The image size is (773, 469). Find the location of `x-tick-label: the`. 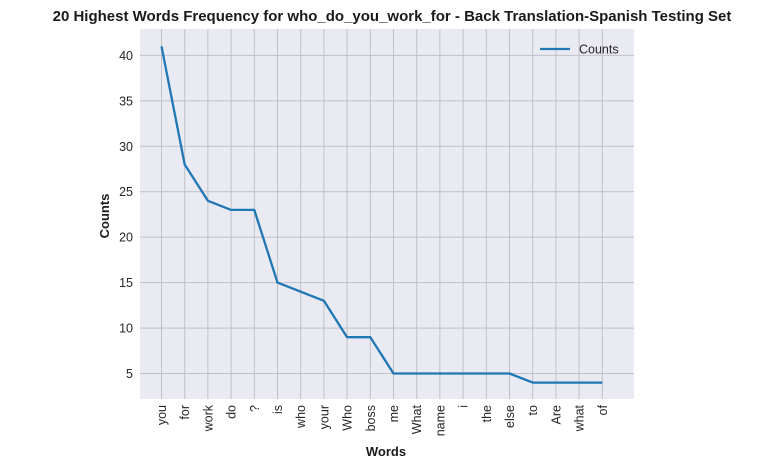

x-tick-label: the is located at coordinates (487, 413).